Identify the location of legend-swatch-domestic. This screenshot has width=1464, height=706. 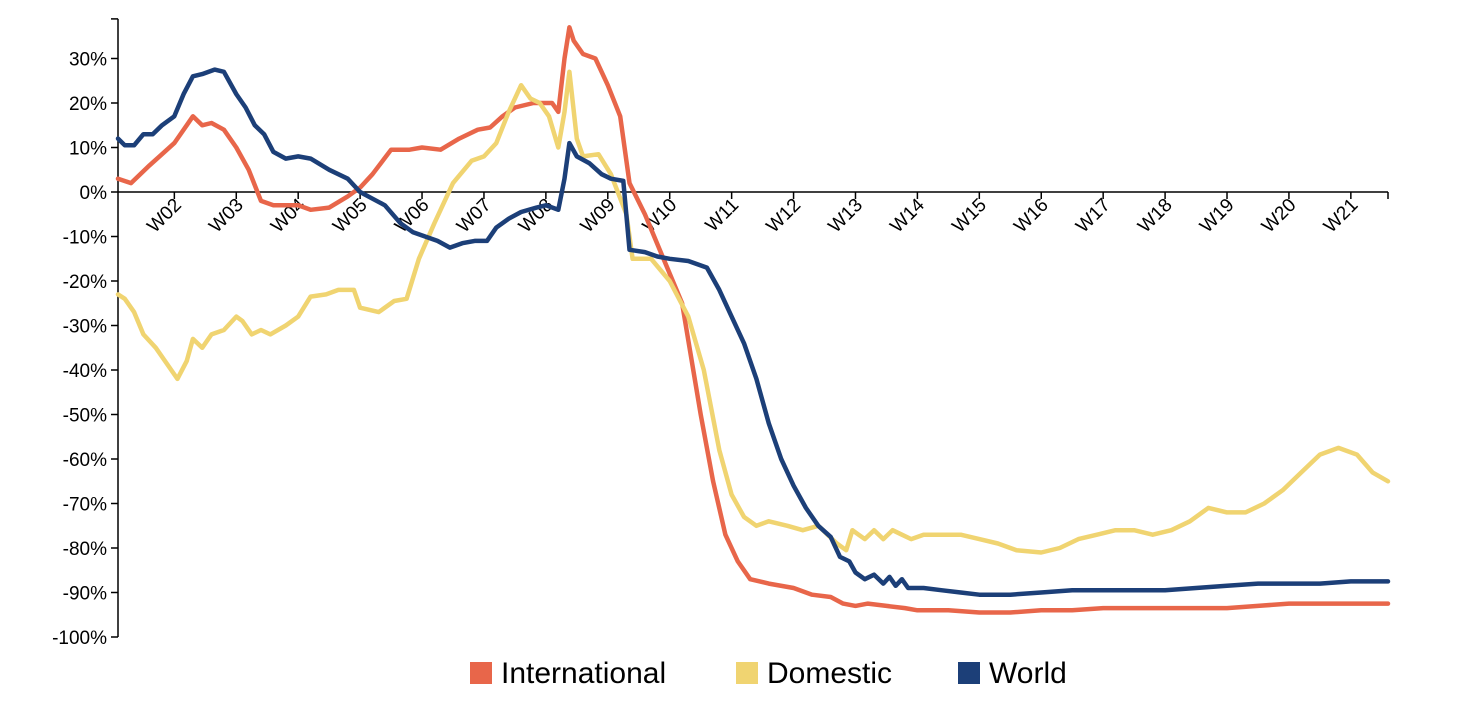
(747, 673).